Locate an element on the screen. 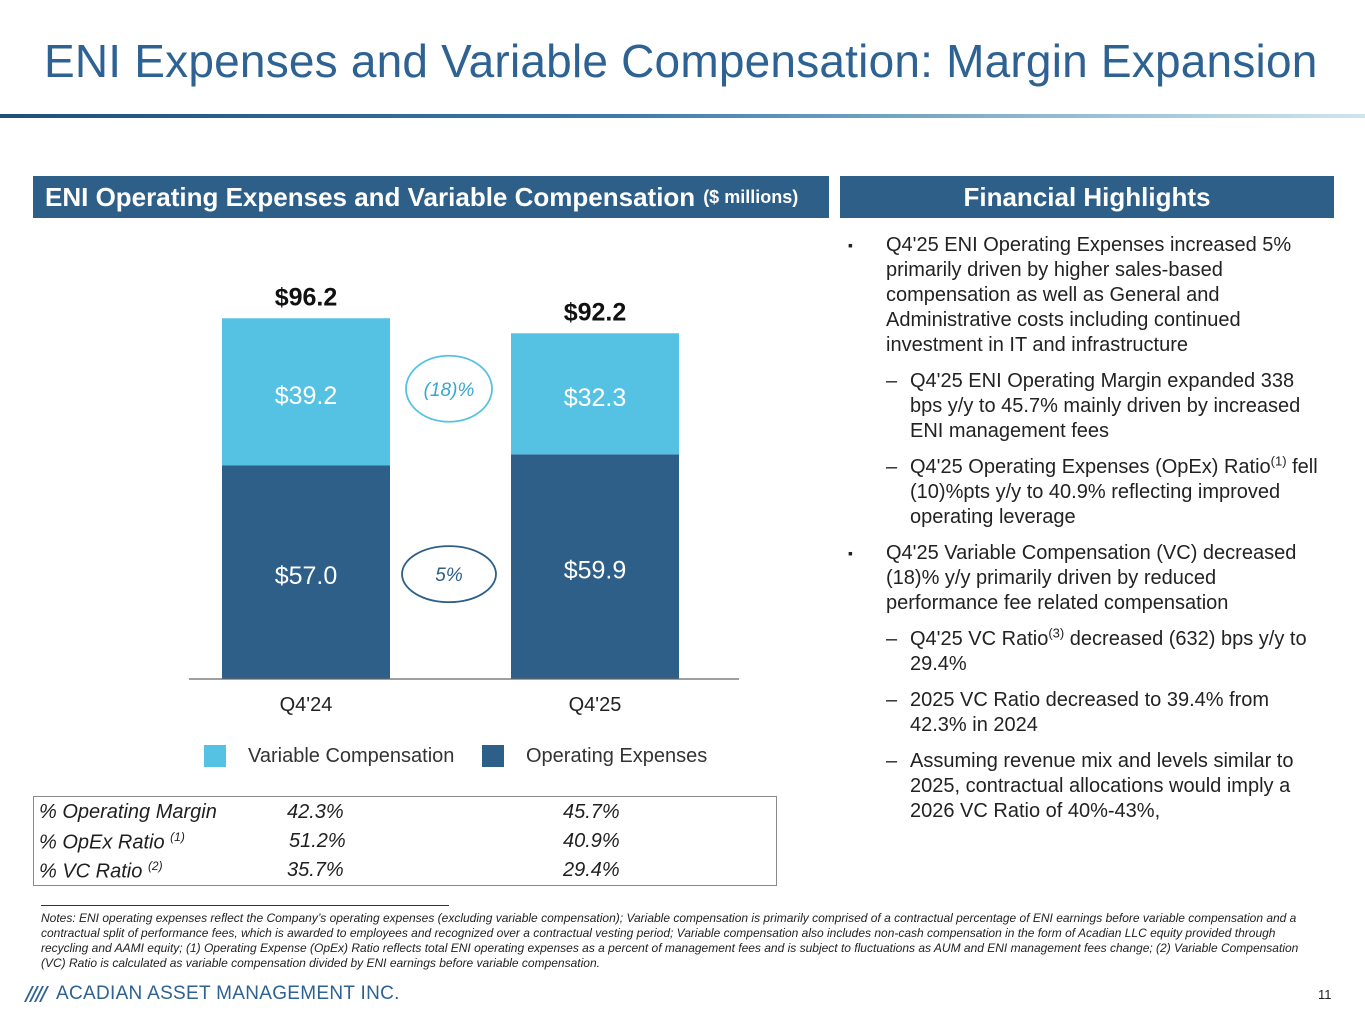 The image size is (1365, 1024). page-number: 11 is located at coordinates (1325, 994).